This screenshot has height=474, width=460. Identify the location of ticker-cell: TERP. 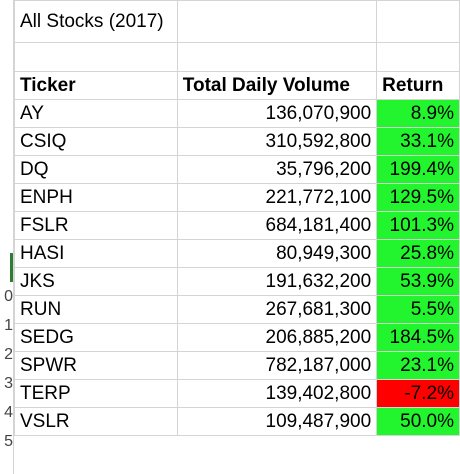
(96, 393).